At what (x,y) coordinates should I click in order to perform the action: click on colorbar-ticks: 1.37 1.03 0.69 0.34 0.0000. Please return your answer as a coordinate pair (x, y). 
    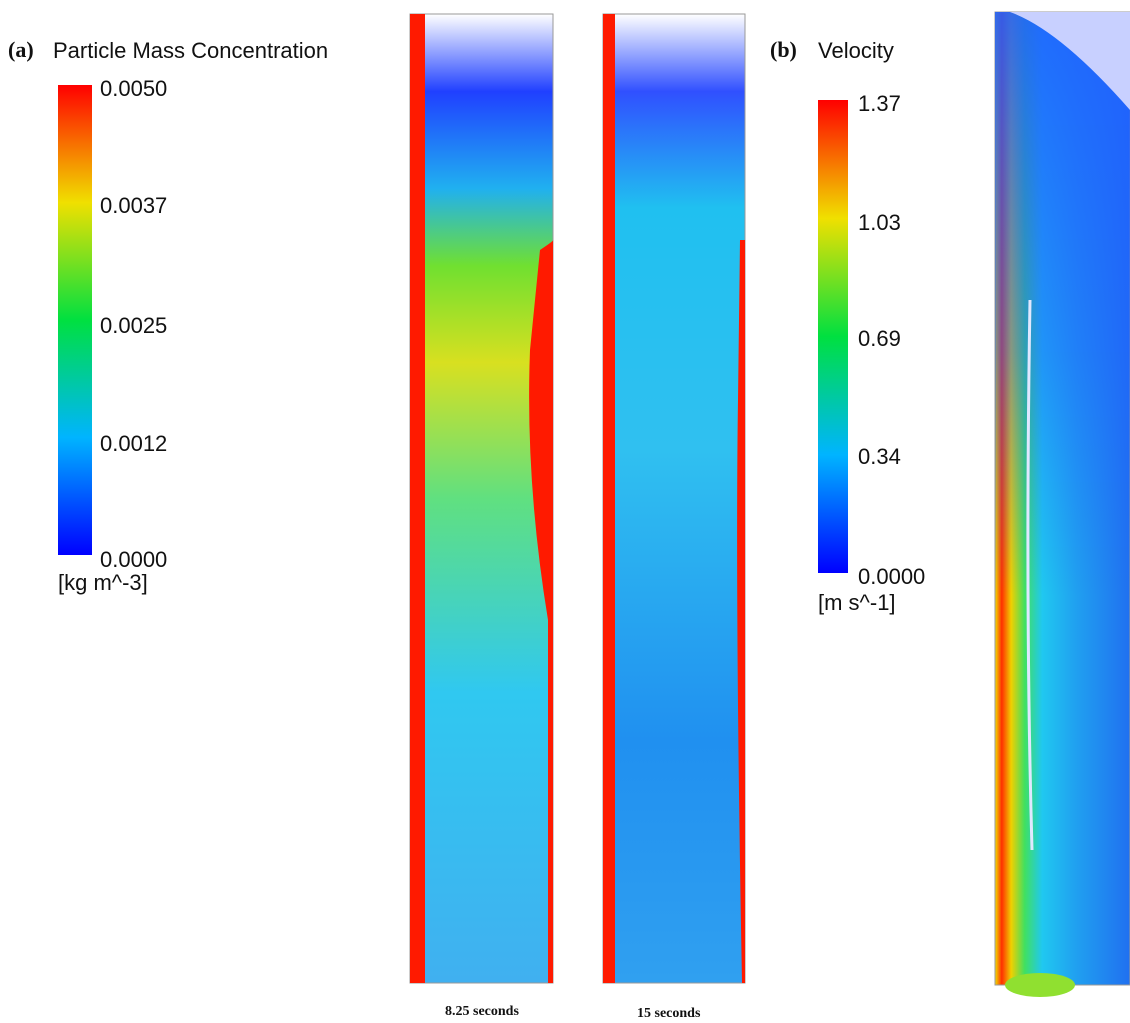
    Looking at the image, I should click on (891, 340).